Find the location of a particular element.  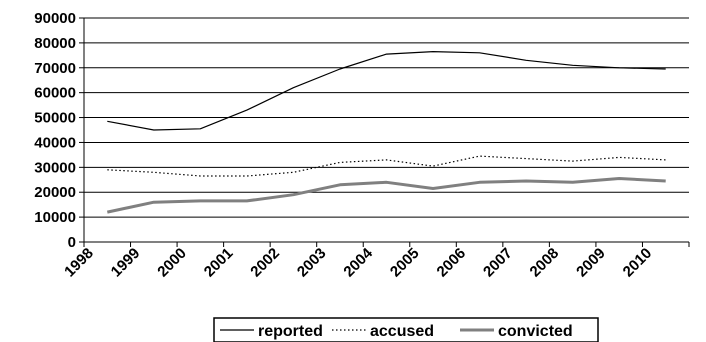

x-tick-label: 1998 is located at coordinates (79, 263).